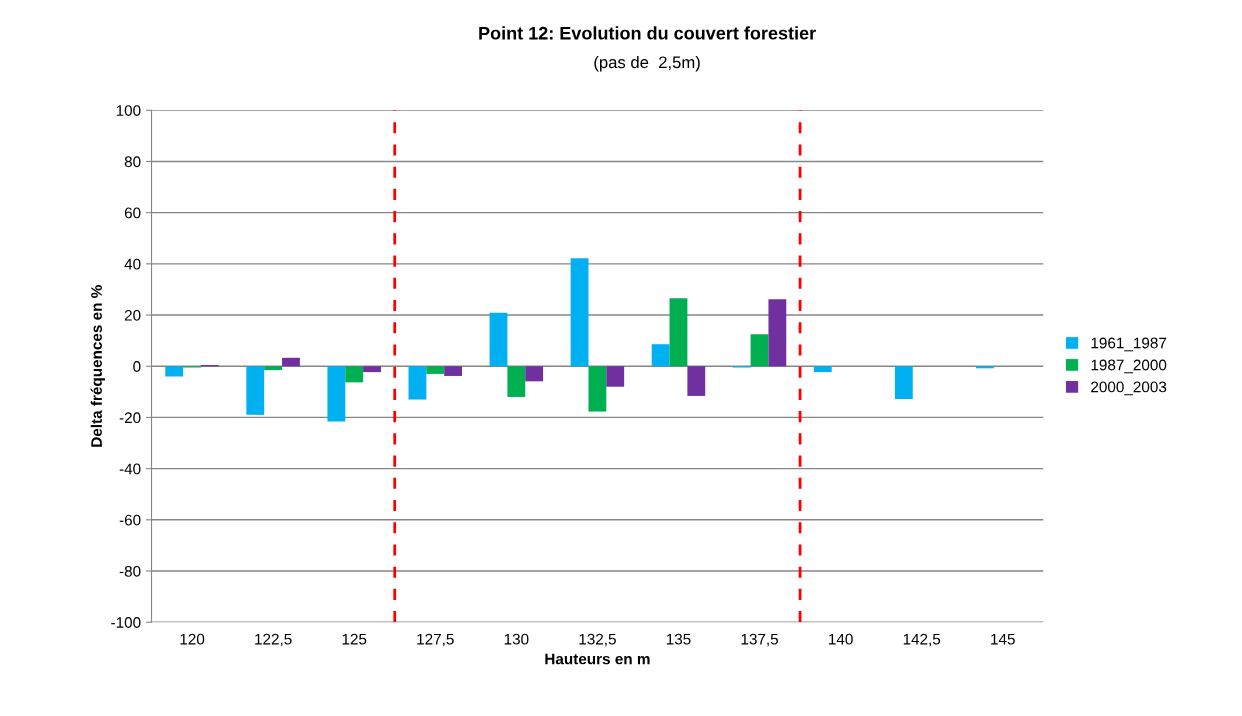  Describe the element at coordinates (1129, 388) in the screenshot. I see `legend-label: 2000_2003` at that location.